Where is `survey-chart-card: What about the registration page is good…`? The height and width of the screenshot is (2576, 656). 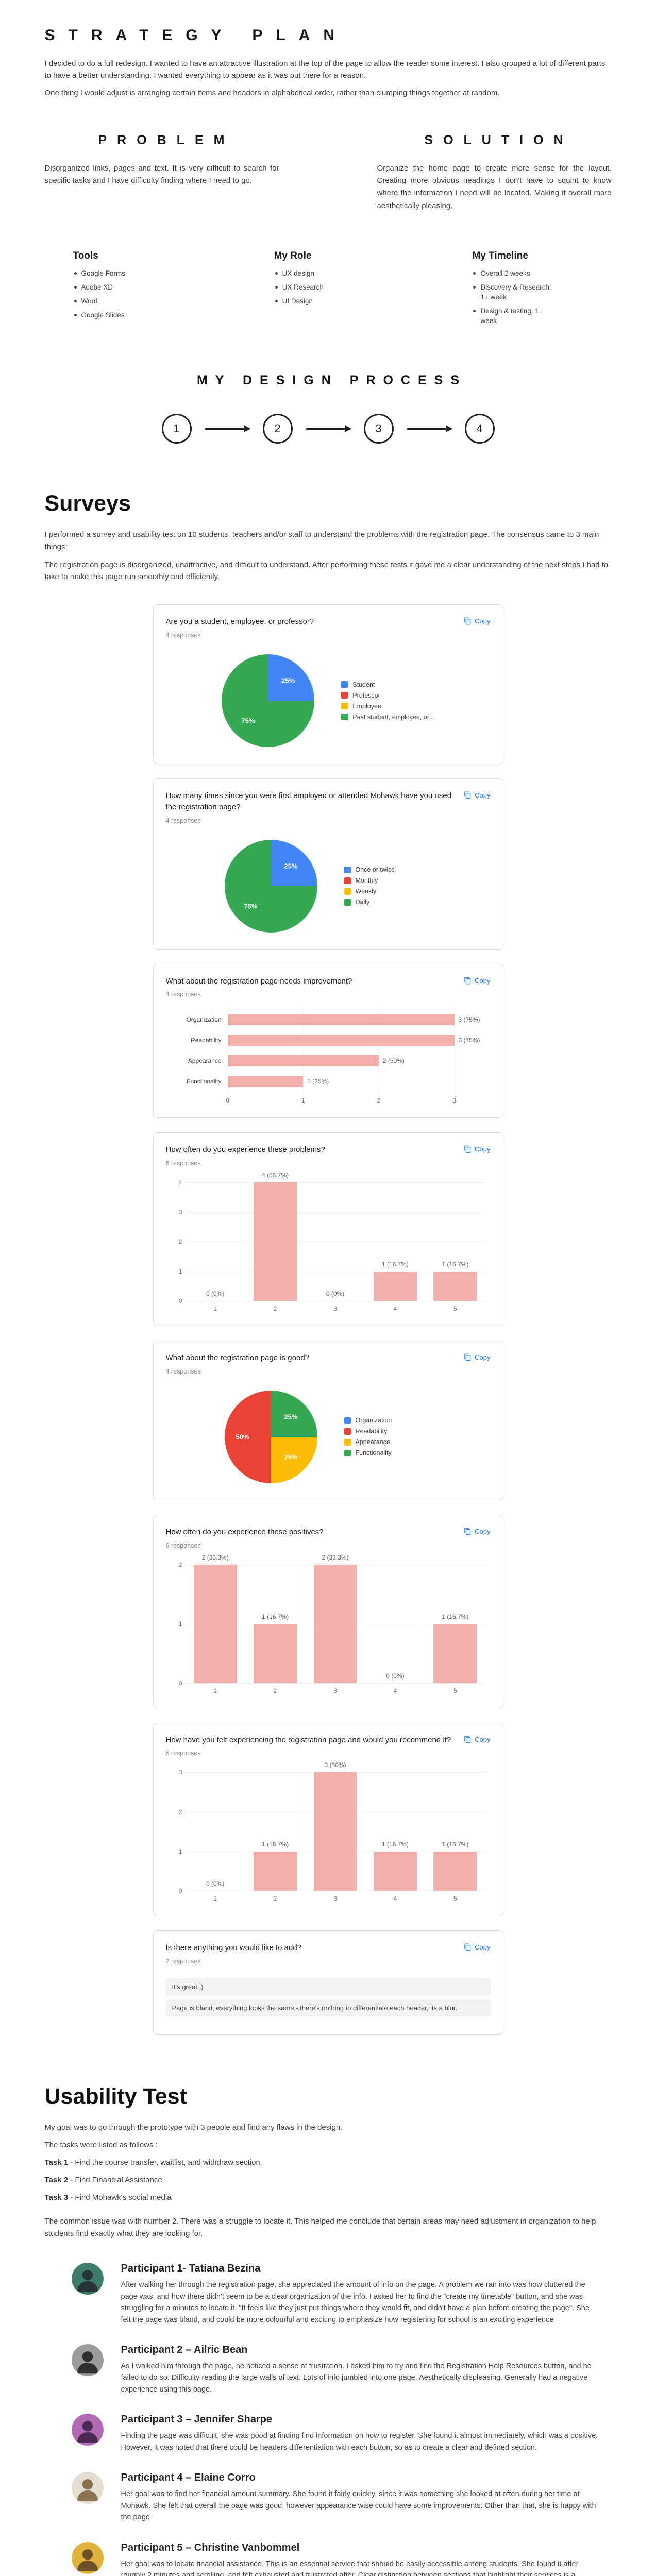 survey-chart-card: What about the registration page is good… is located at coordinates (328, 1420).